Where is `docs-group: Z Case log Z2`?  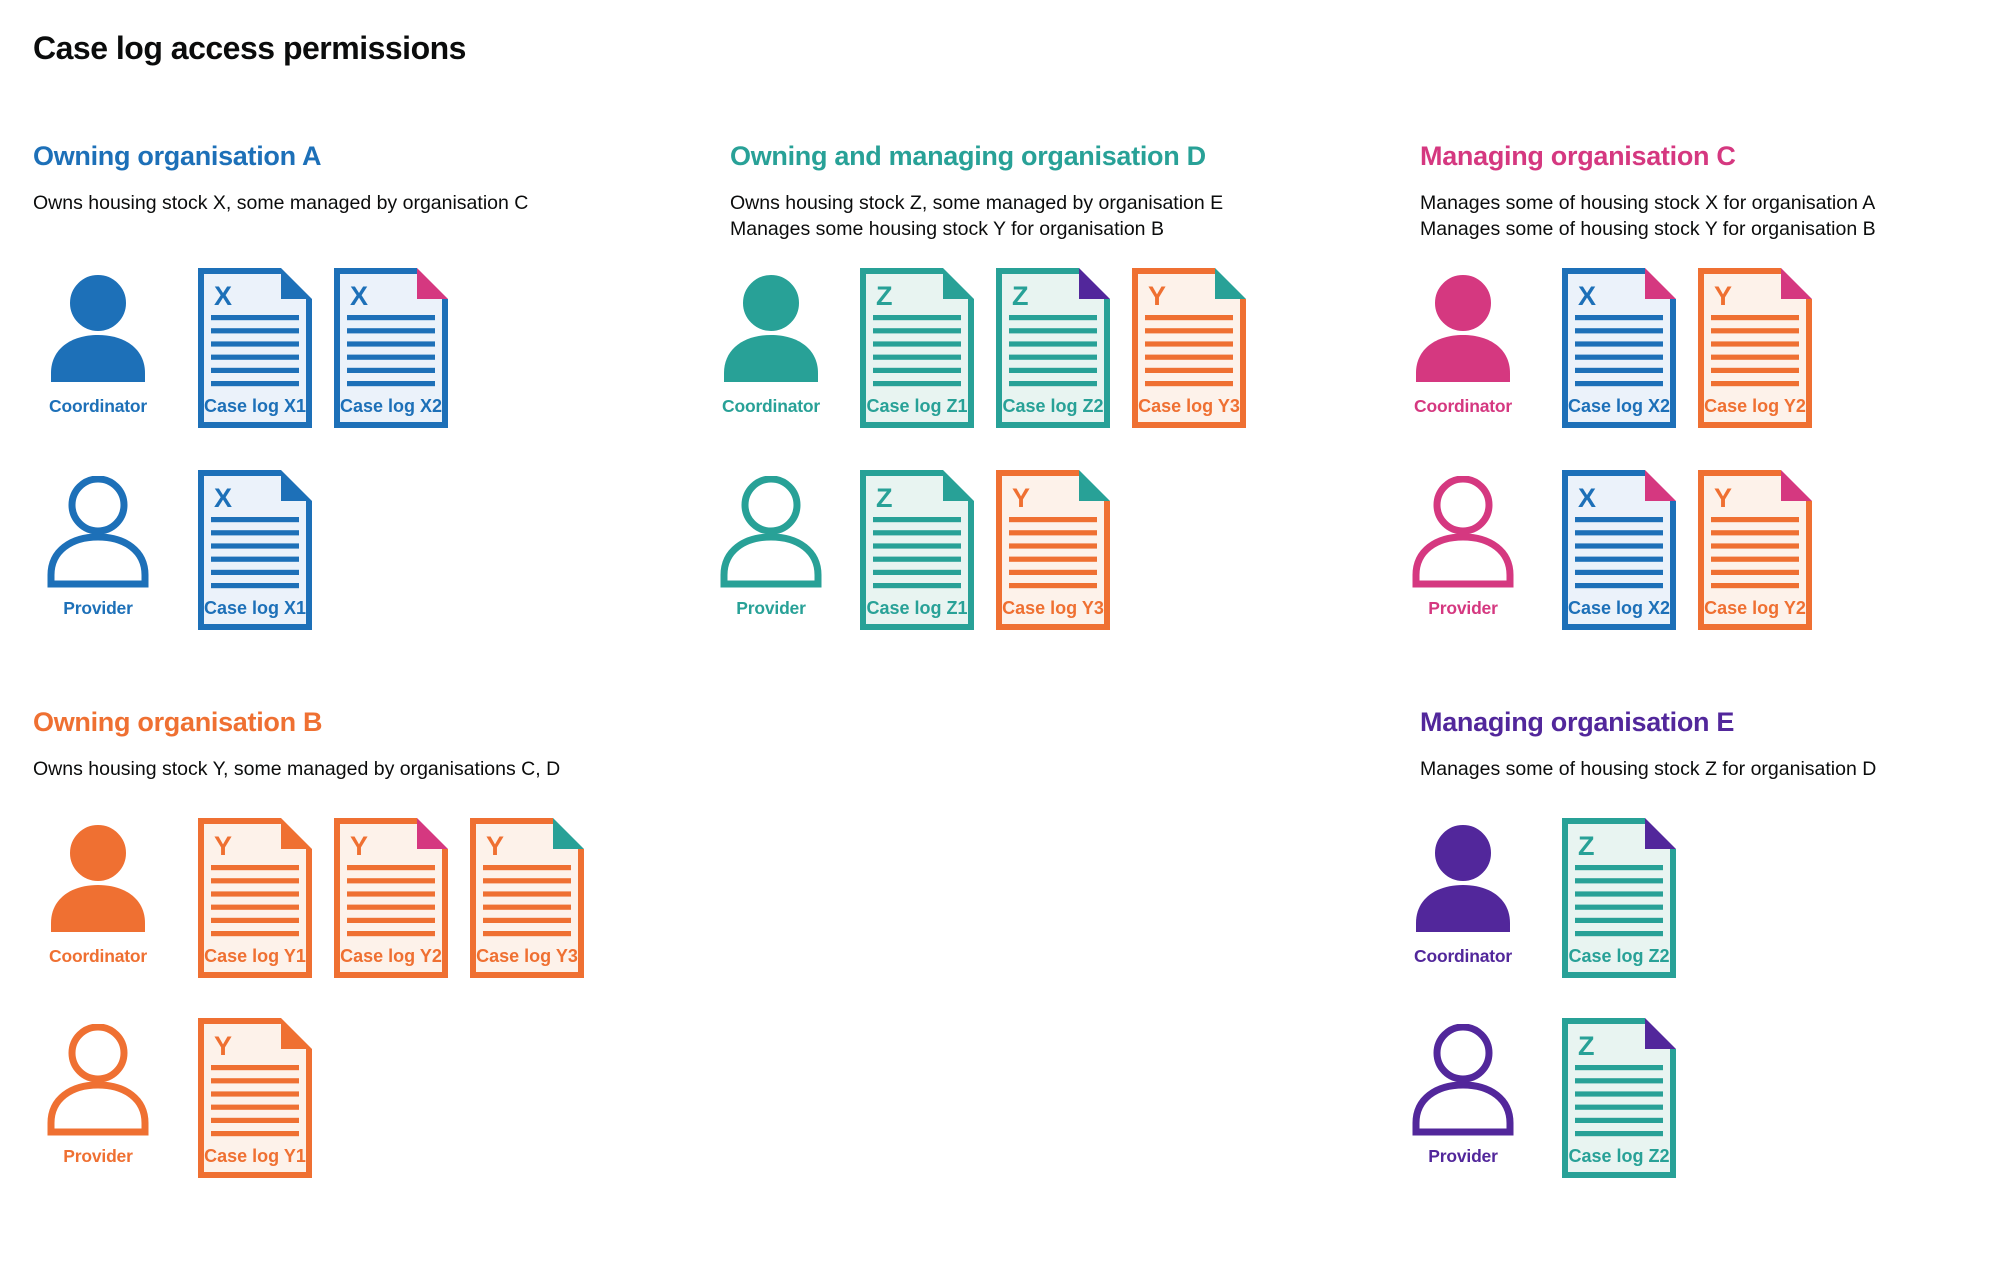 docs-group: Z Case log Z2 is located at coordinates (1619, 898).